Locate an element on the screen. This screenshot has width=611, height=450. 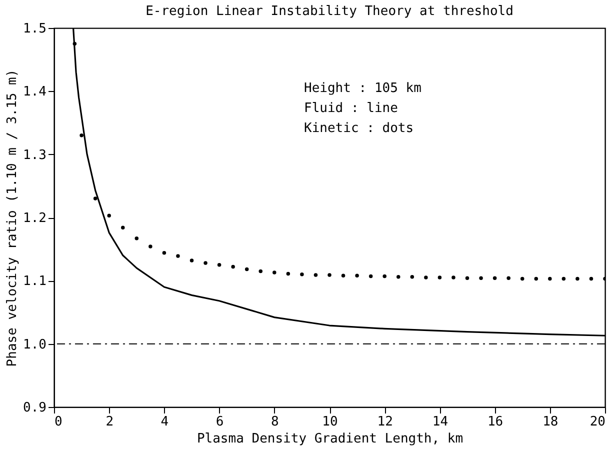
annotation: Height : 105 km is located at coordinates (363, 88).